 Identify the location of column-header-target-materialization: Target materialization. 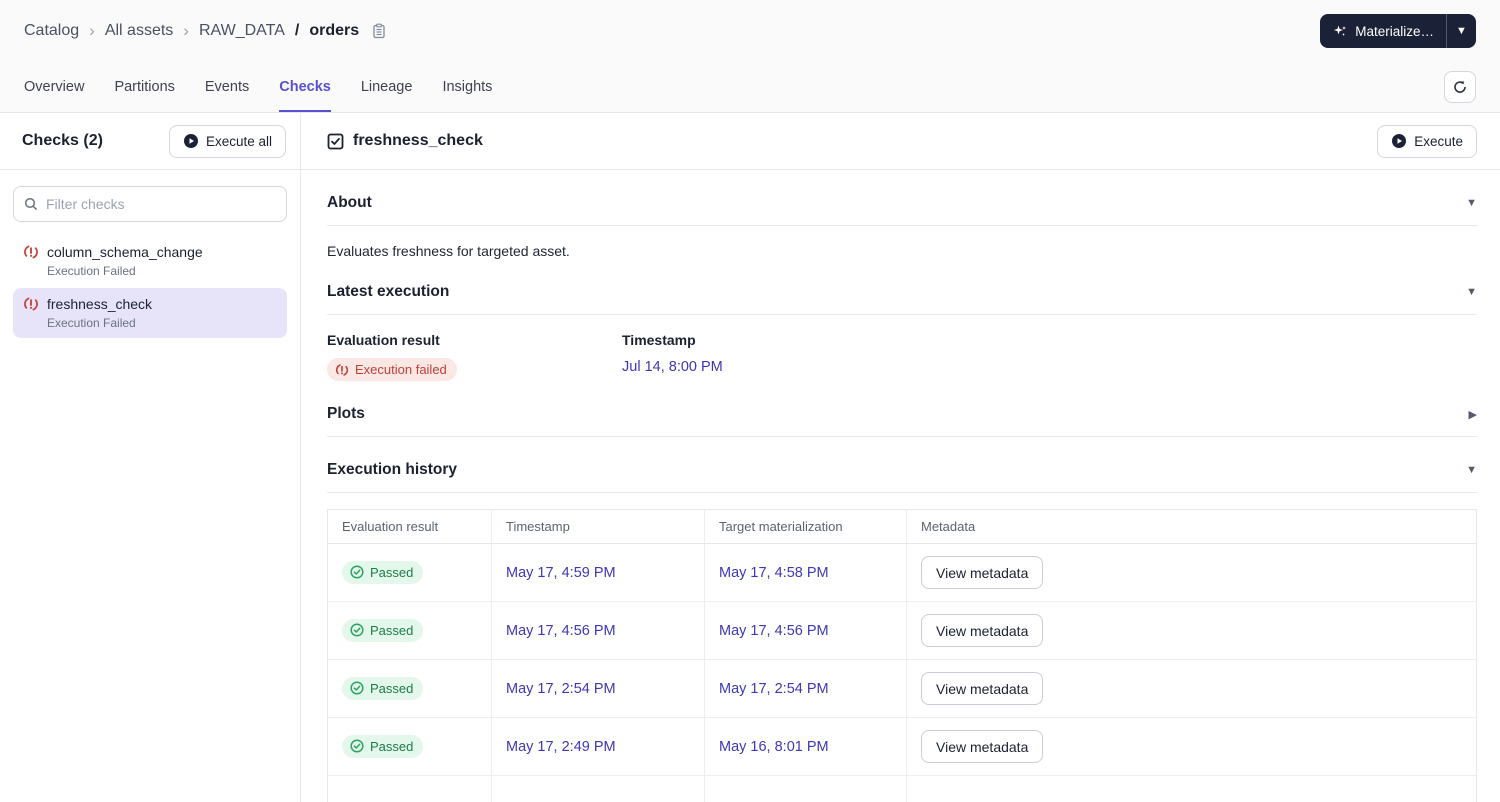
(805, 526).